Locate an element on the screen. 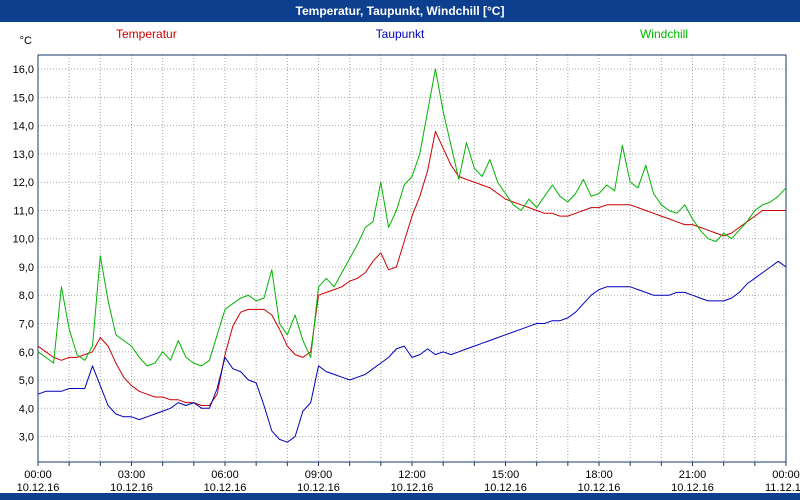  svg-text: 3,0 is located at coordinates (26, 438).